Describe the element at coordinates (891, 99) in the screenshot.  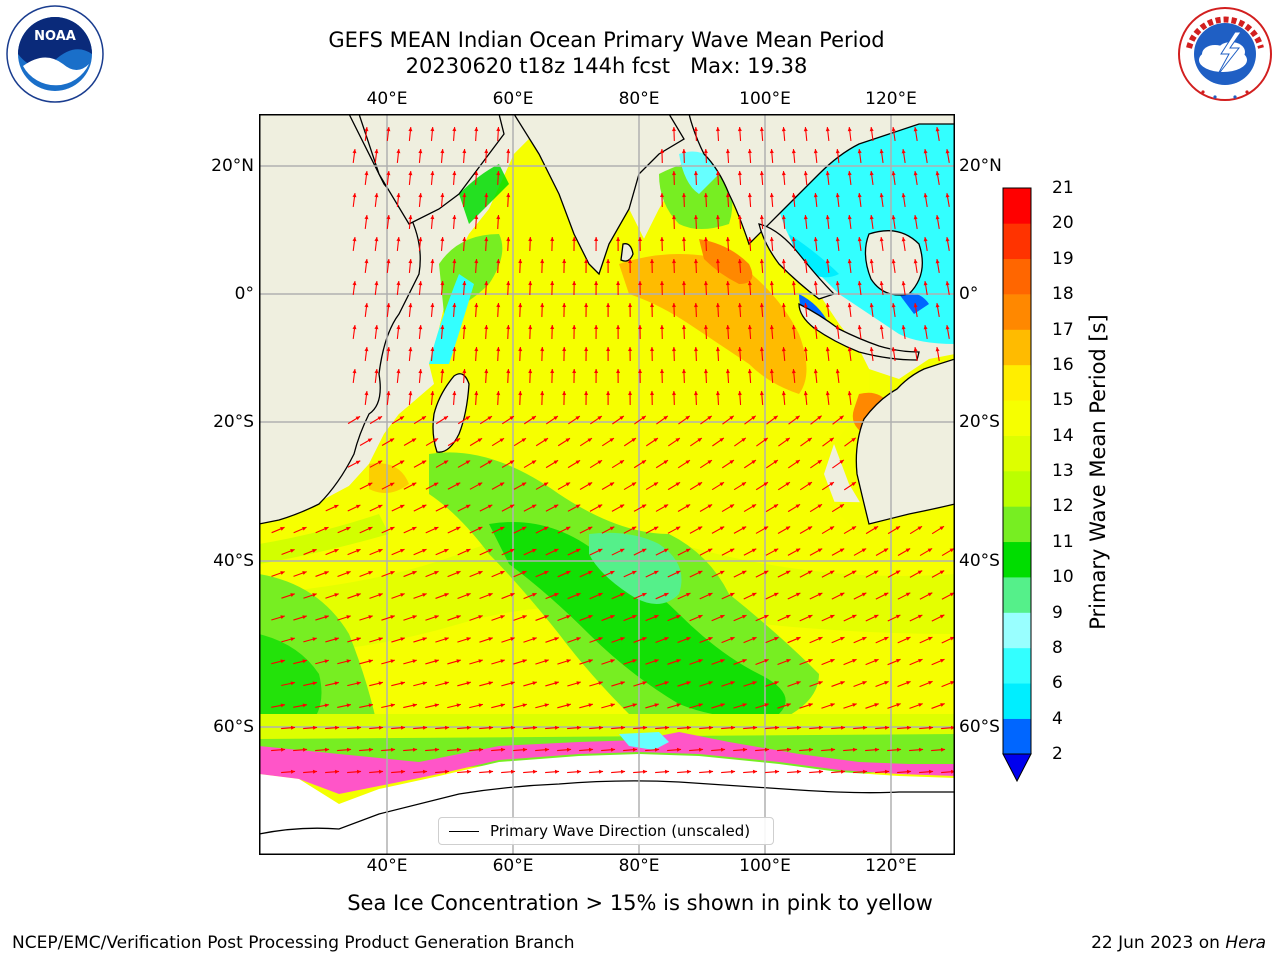
I see `lon-tick-top: 120°E` at that location.